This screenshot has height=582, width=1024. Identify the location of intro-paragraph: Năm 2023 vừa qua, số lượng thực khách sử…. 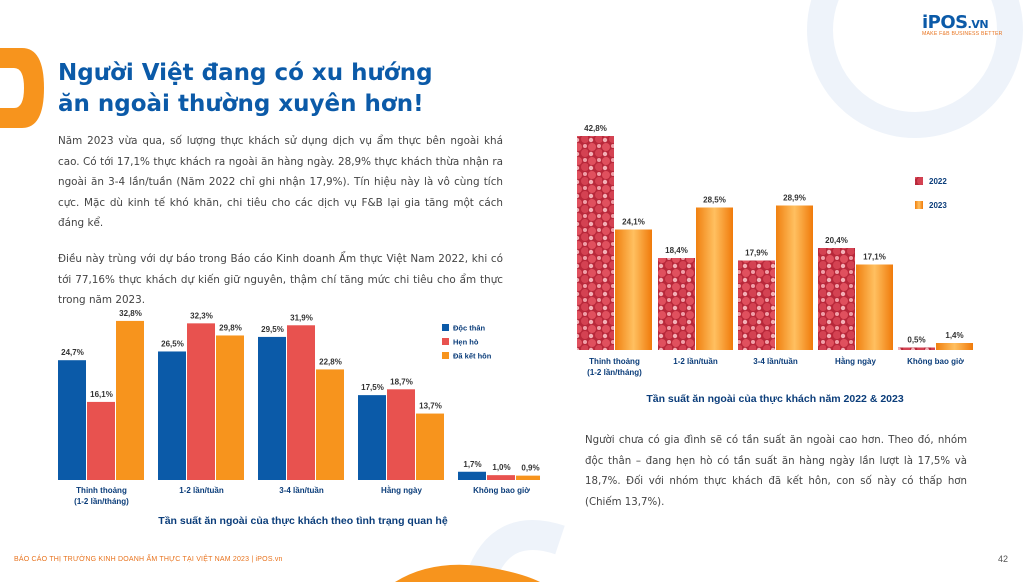
(280, 182).